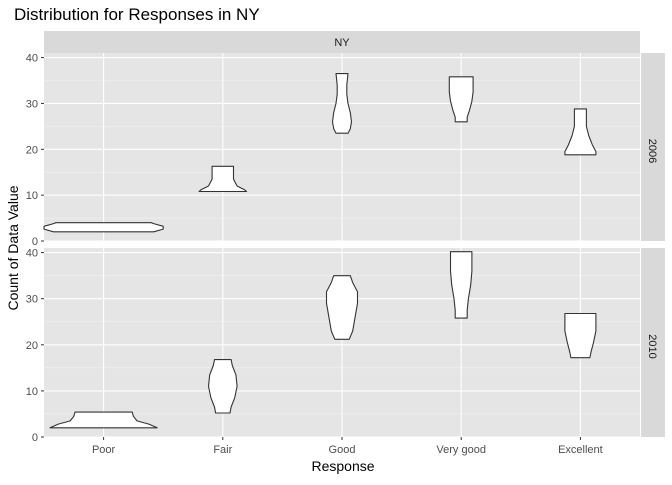 The image size is (672, 485). I want to click on violin-2010-good, so click(342, 307).